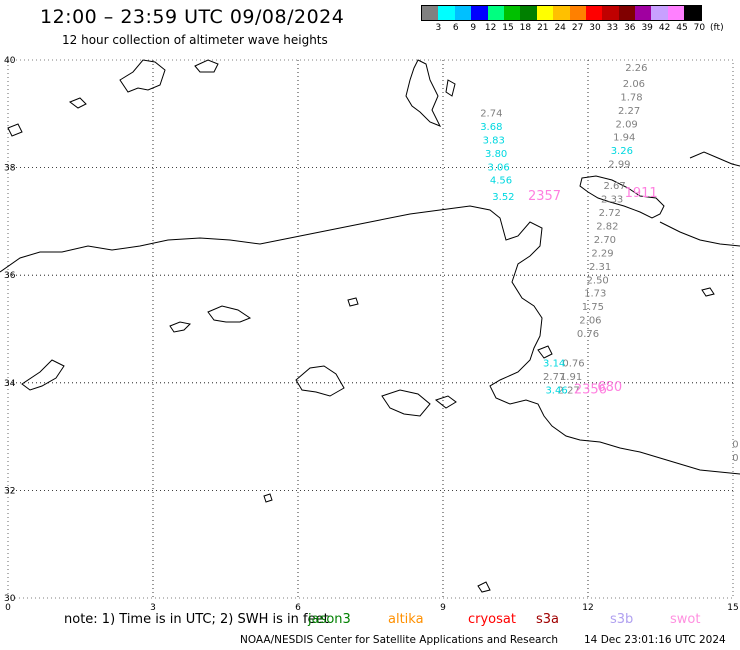 The height and width of the screenshot is (650, 740). What do you see at coordinates (508, 28) in the screenshot?
I see `legend-label: 15` at bounding box center [508, 28].